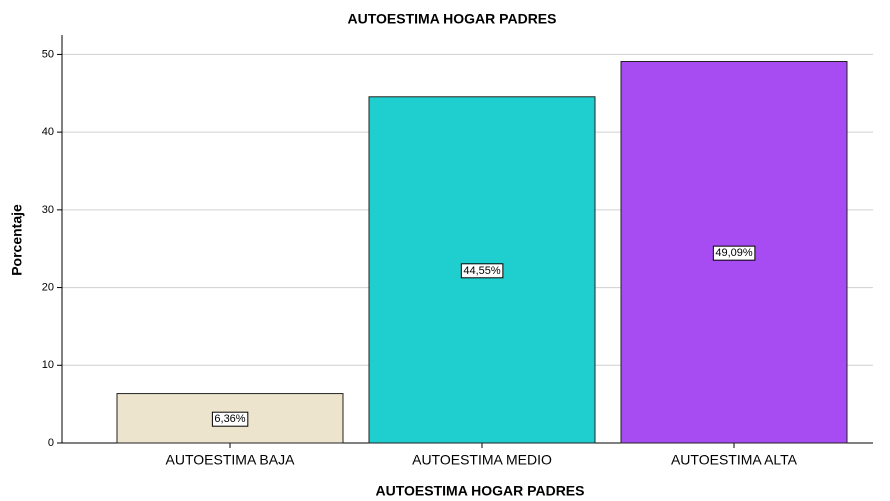  I want to click on chart-title: AUTOESTIMA HOGAR PADRES, so click(452, 19).